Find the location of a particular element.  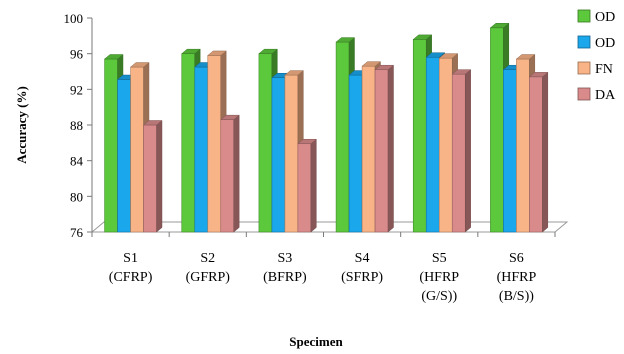

legend-label: FN is located at coordinates (604, 69).